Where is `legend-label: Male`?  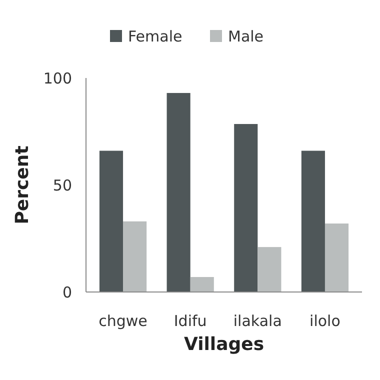
legend-label: Male is located at coordinates (246, 36).